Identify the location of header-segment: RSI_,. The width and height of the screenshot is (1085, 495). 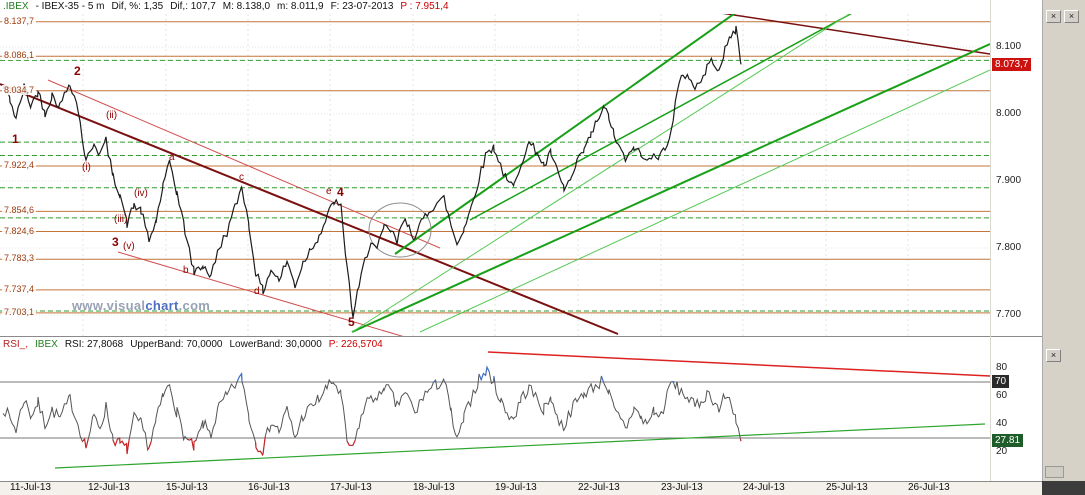
(16, 344).